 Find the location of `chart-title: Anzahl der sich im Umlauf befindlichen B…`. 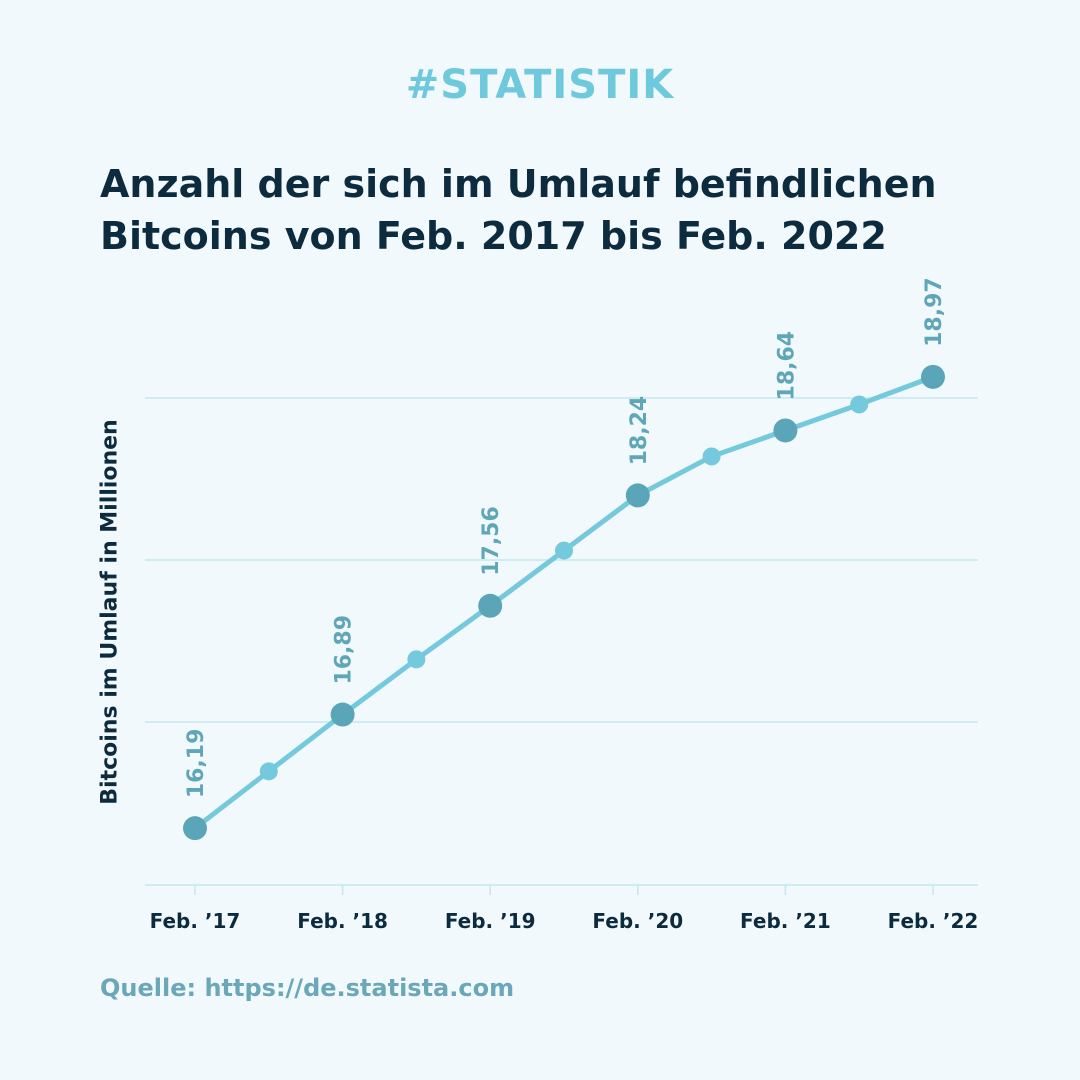

chart-title: Anzahl der sich im Umlauf befindlichen B… is located at coordinates (550, 210).